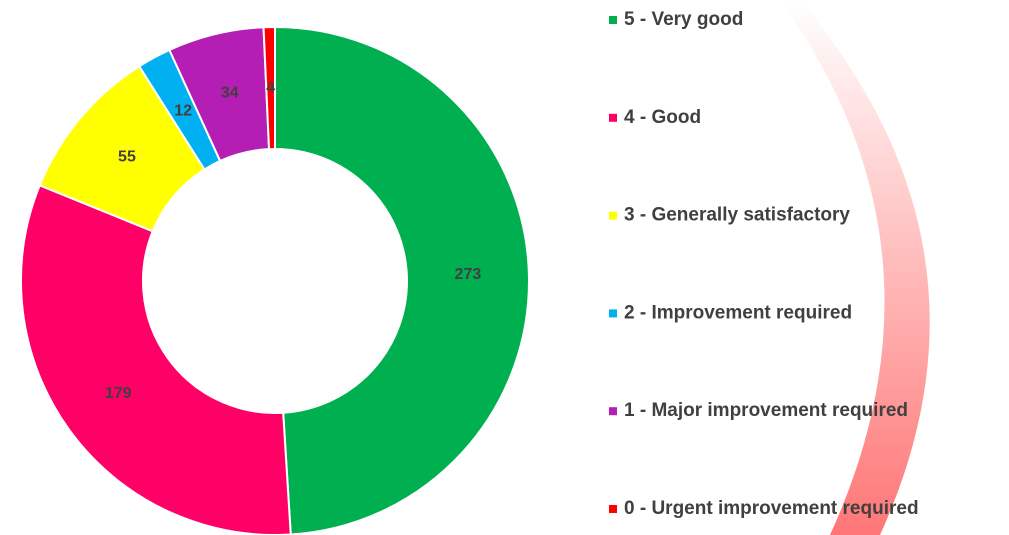 Image resolution: width=1009 pixels, height=535 pixels. I want to click on data-label: 4, so click(270, 87).